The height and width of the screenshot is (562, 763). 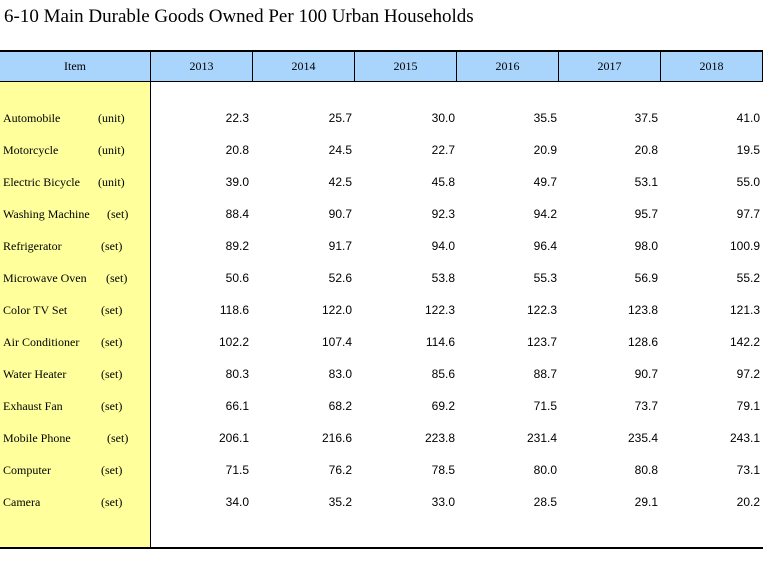 I want to click on row-value-2017: 73.7, so click(x=646, y=406).